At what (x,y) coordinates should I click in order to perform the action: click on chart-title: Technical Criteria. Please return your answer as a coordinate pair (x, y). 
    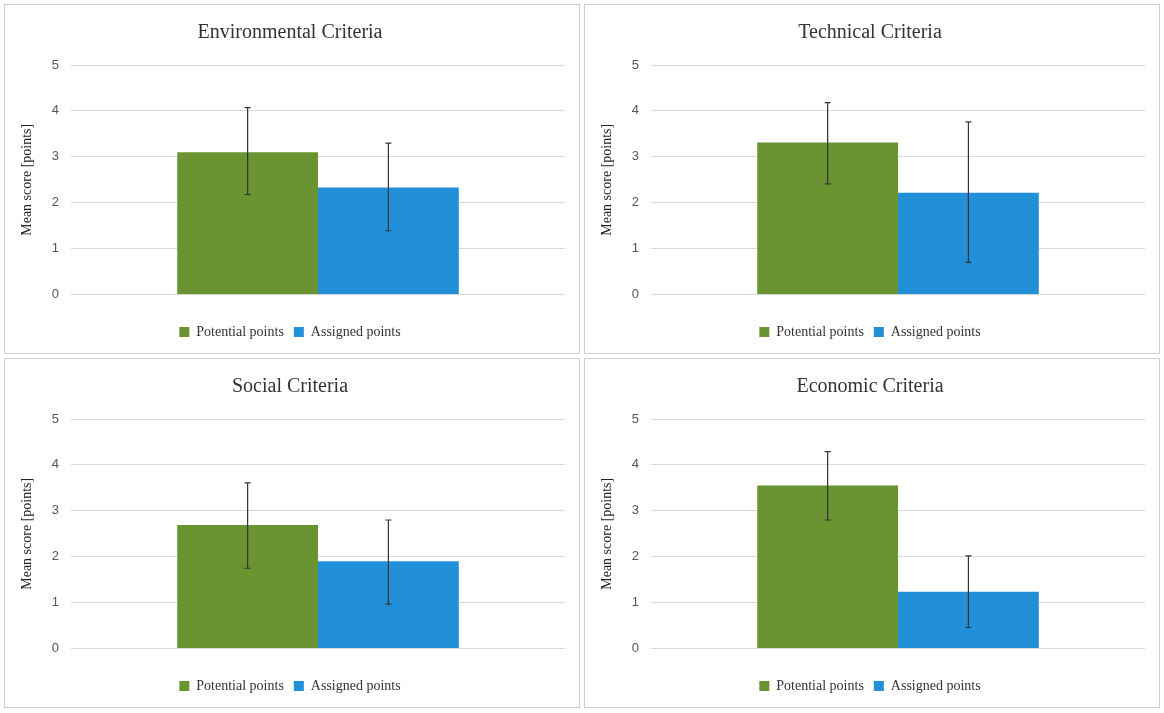
    Looking at the image, I should click on (870, 31).